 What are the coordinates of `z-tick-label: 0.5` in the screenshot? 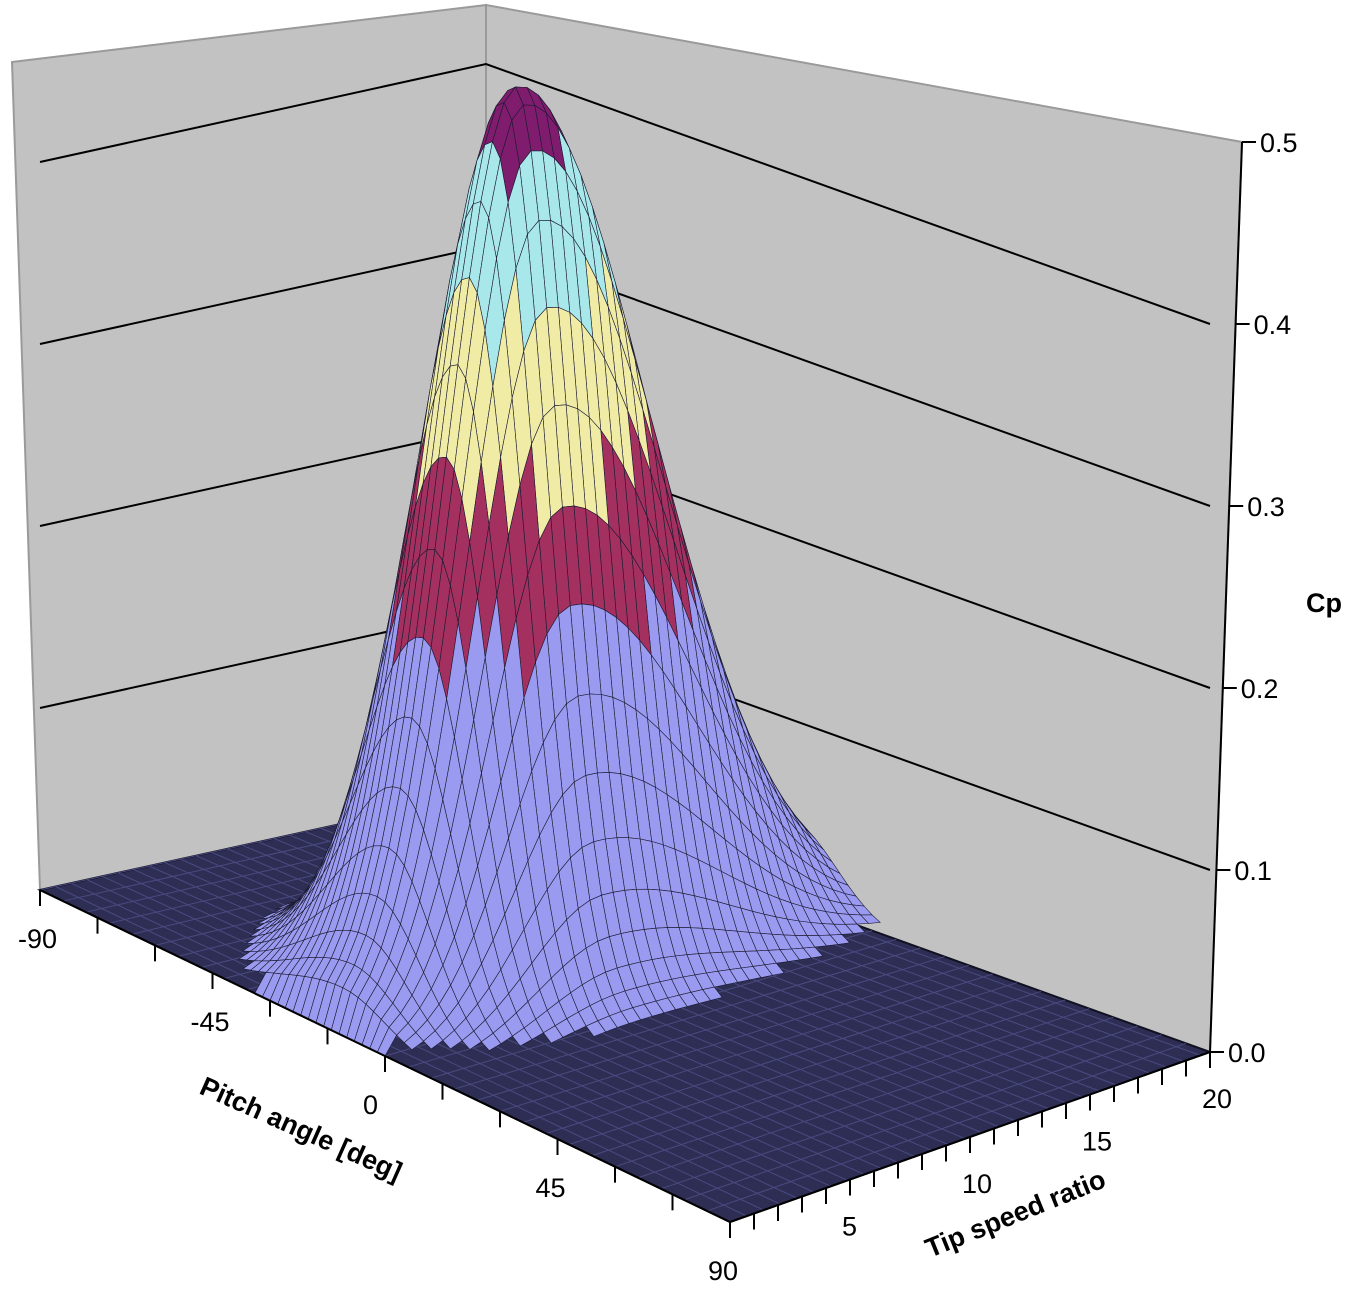 It's located at (1279, 143).